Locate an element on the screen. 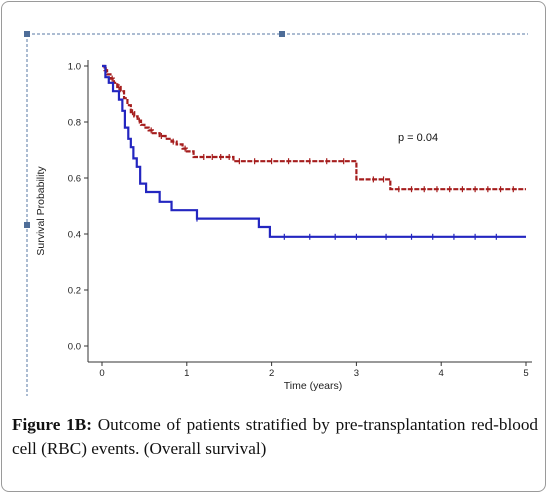  y-ticks: 0.0 0.2 0.4 0.6 0.8 1.0 is located at coordinates (78, 207).